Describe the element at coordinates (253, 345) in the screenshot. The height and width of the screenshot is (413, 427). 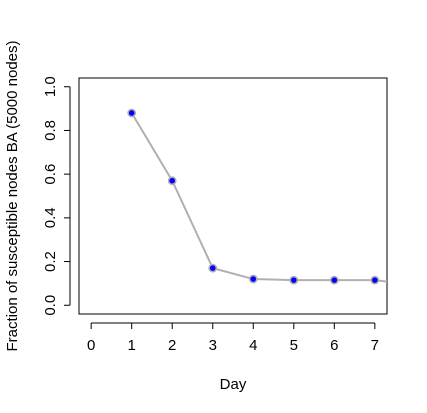
I see `x-tick-label: 4` at that location.